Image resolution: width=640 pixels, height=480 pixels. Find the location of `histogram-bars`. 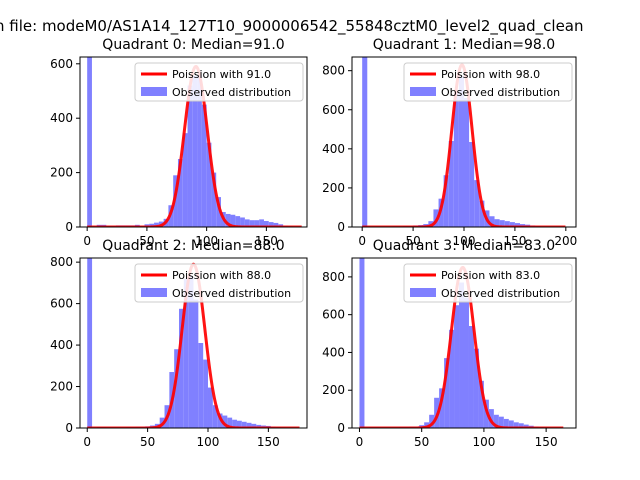

histogram-bars is located at coordinates (459, 343).